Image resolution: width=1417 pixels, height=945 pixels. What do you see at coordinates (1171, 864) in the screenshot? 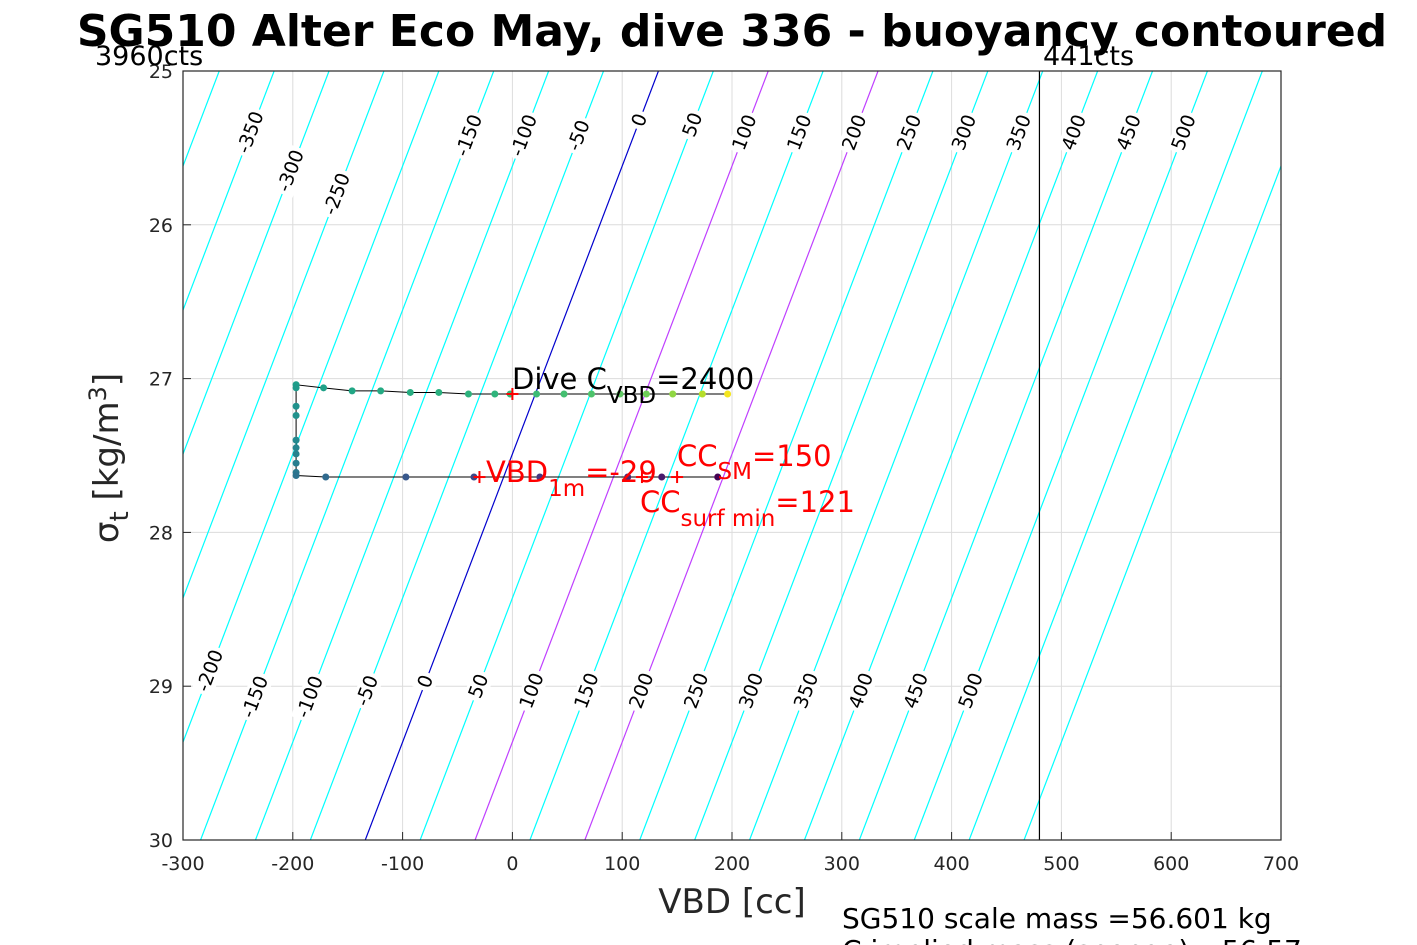
I see `x-tick-label: 600` at bounding box center [1171, 864].